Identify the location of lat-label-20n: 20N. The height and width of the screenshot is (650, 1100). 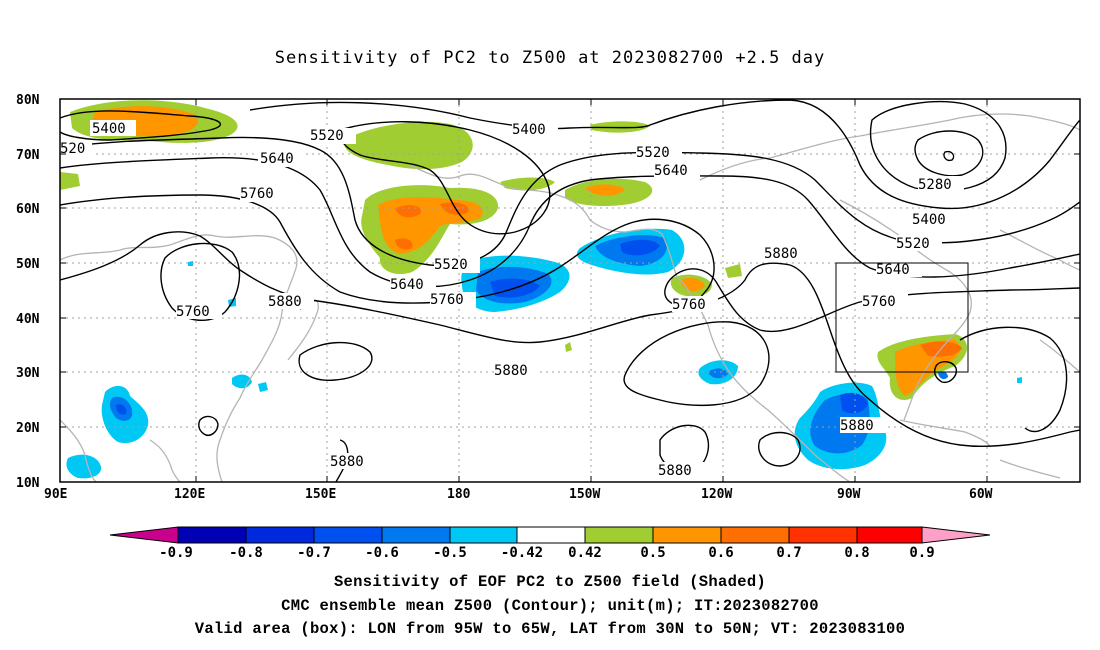
(28, 428).